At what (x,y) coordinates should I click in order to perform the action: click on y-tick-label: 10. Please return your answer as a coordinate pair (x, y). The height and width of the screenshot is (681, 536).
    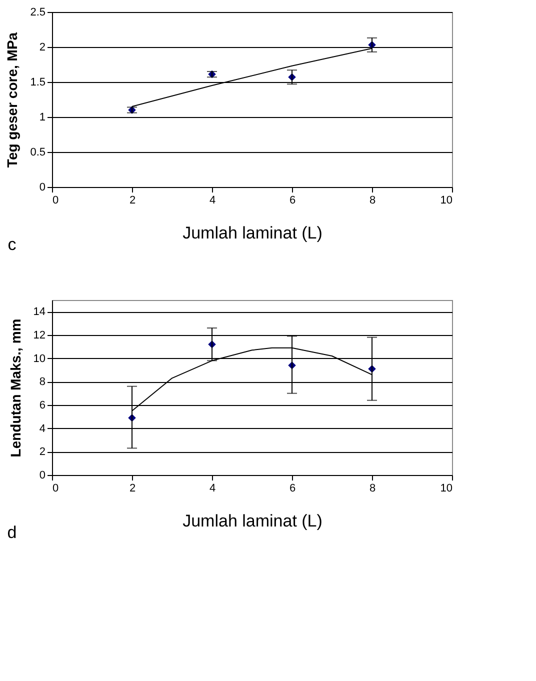
    Looking at the image, I should click on (39, 358).